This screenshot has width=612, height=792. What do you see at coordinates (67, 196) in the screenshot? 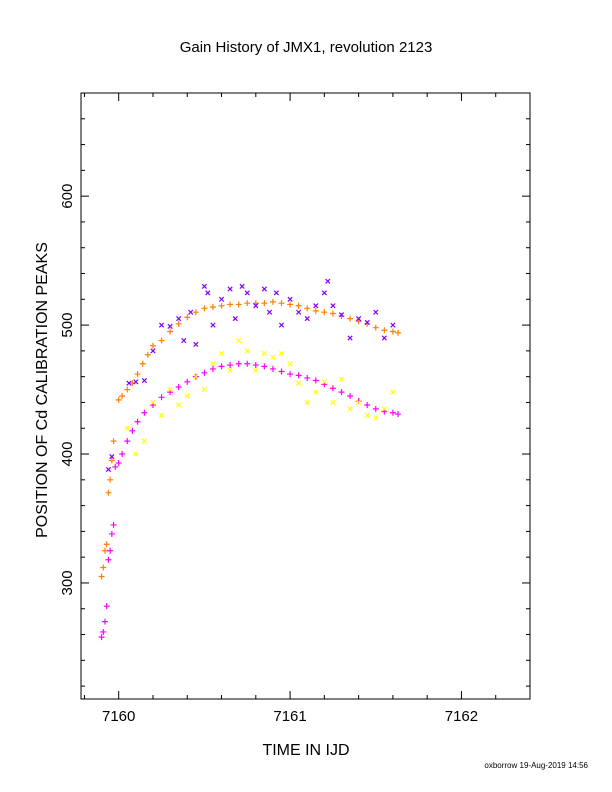
I see `y-tick-label: 600` at bounding box center [67, 196].